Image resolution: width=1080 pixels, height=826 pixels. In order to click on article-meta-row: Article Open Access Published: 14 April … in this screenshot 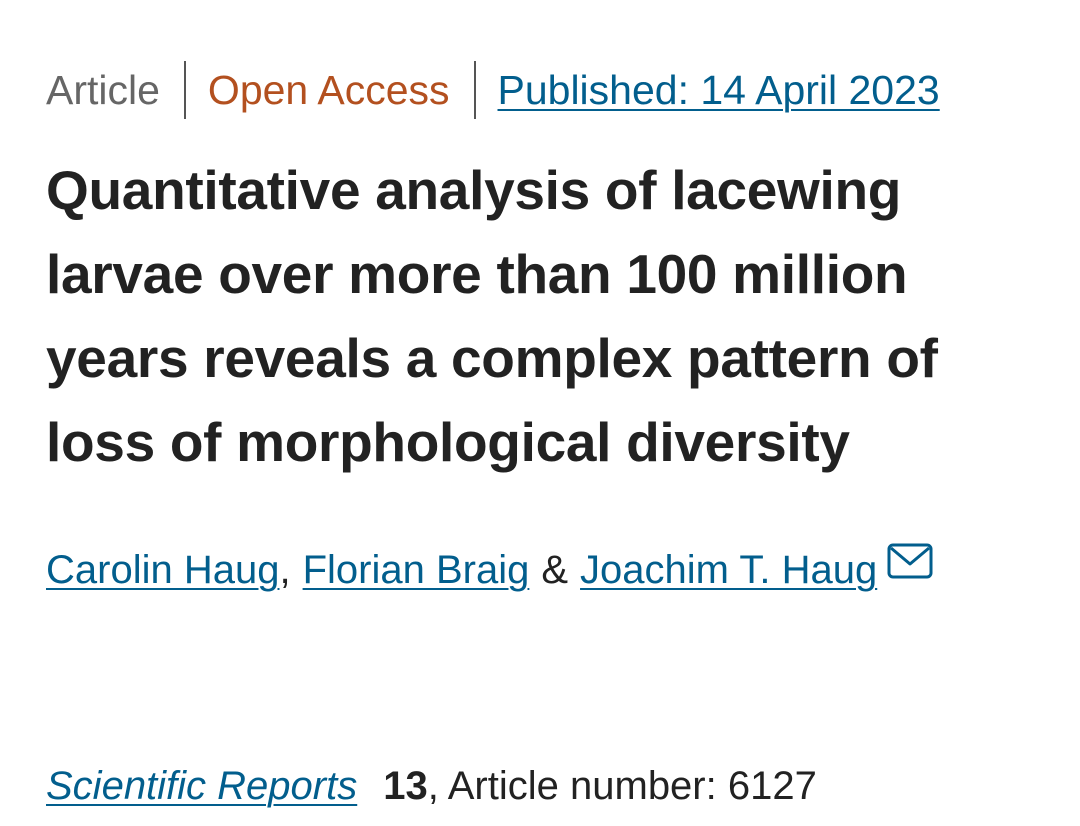, I will do `click(493, 90)`.